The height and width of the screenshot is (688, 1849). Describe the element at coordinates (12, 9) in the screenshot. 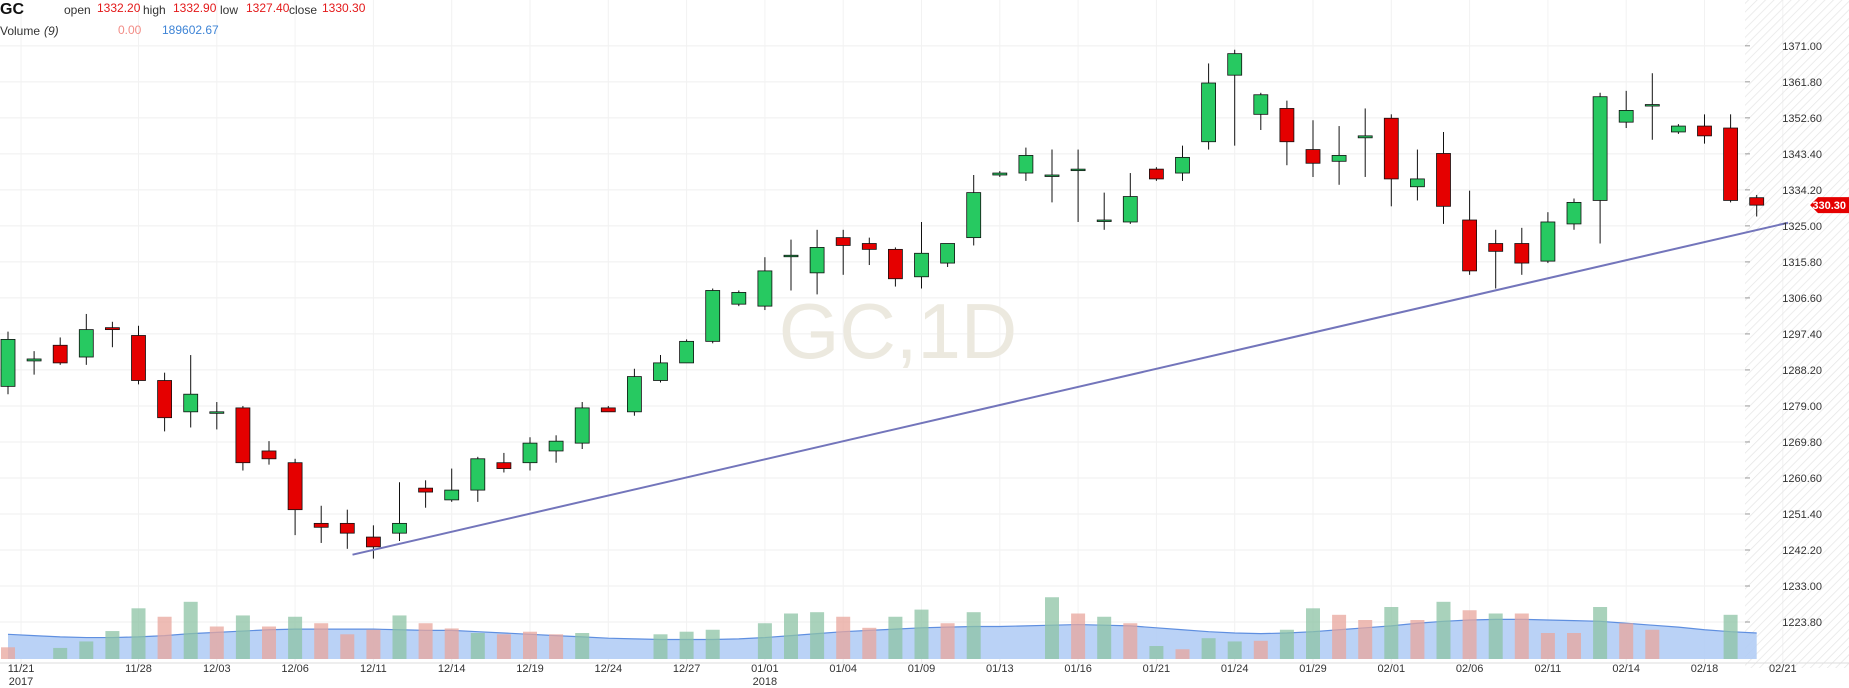

I see `symbol-label: GC` at that location.